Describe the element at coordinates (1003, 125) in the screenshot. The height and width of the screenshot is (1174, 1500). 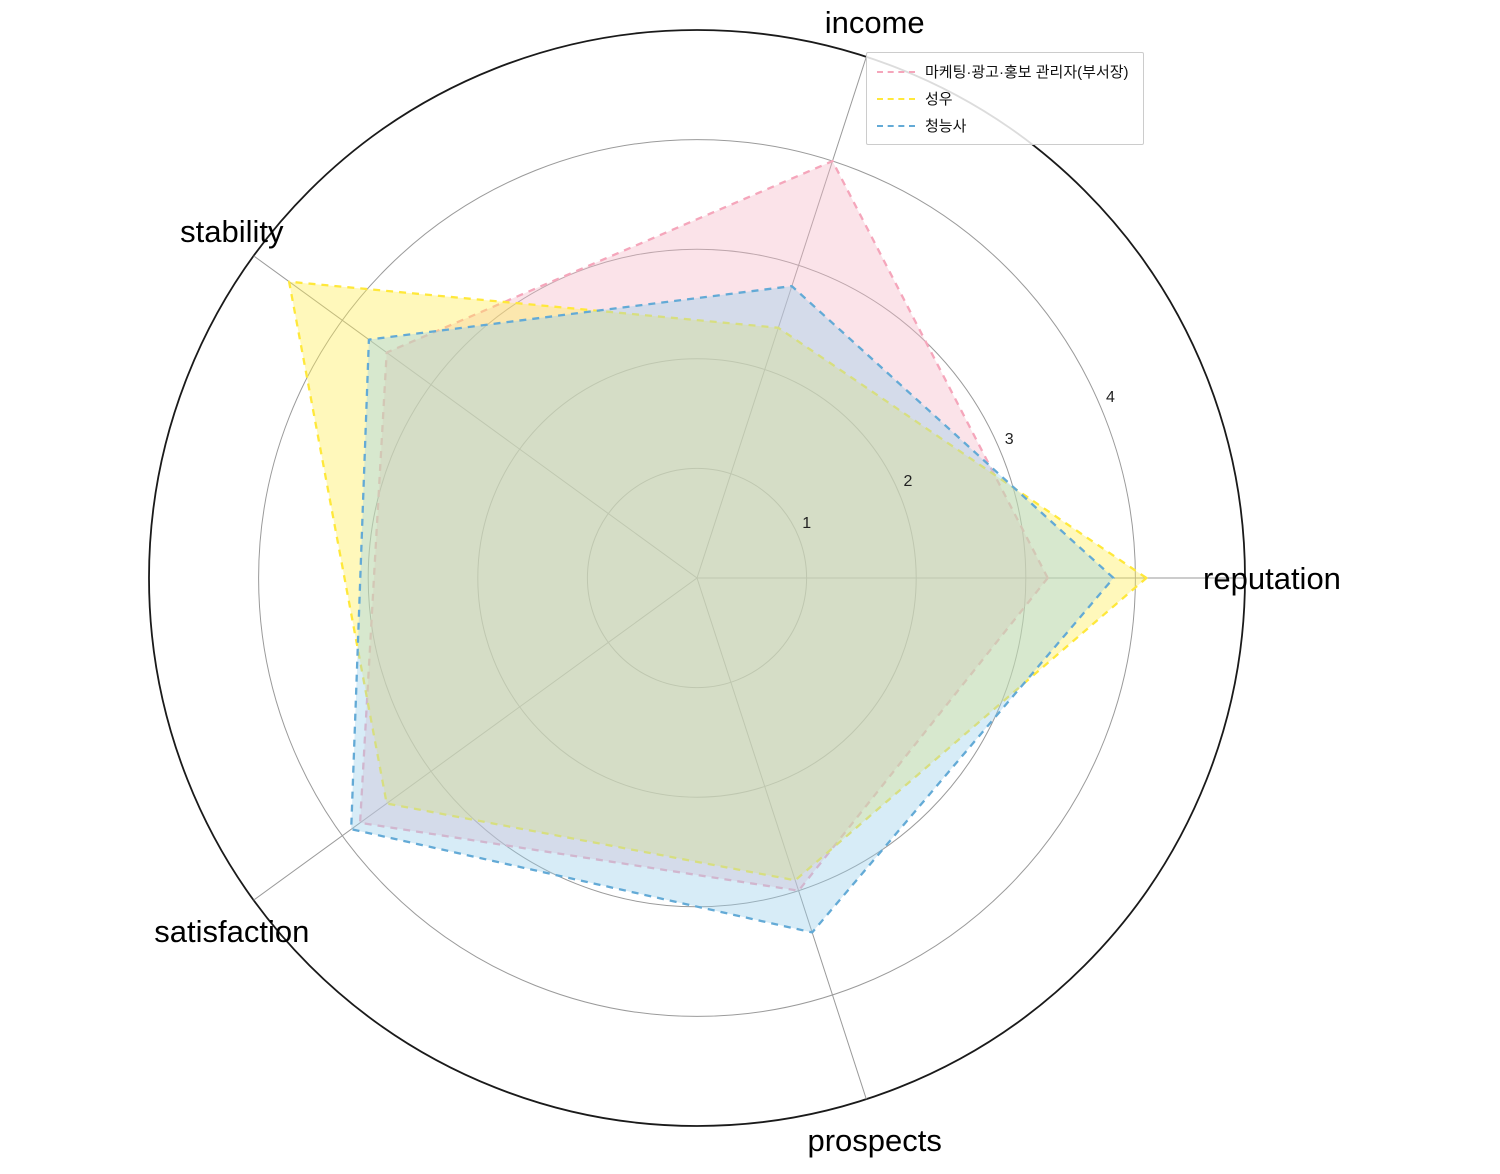
I see `legend-item-2: 청능사` at that location.